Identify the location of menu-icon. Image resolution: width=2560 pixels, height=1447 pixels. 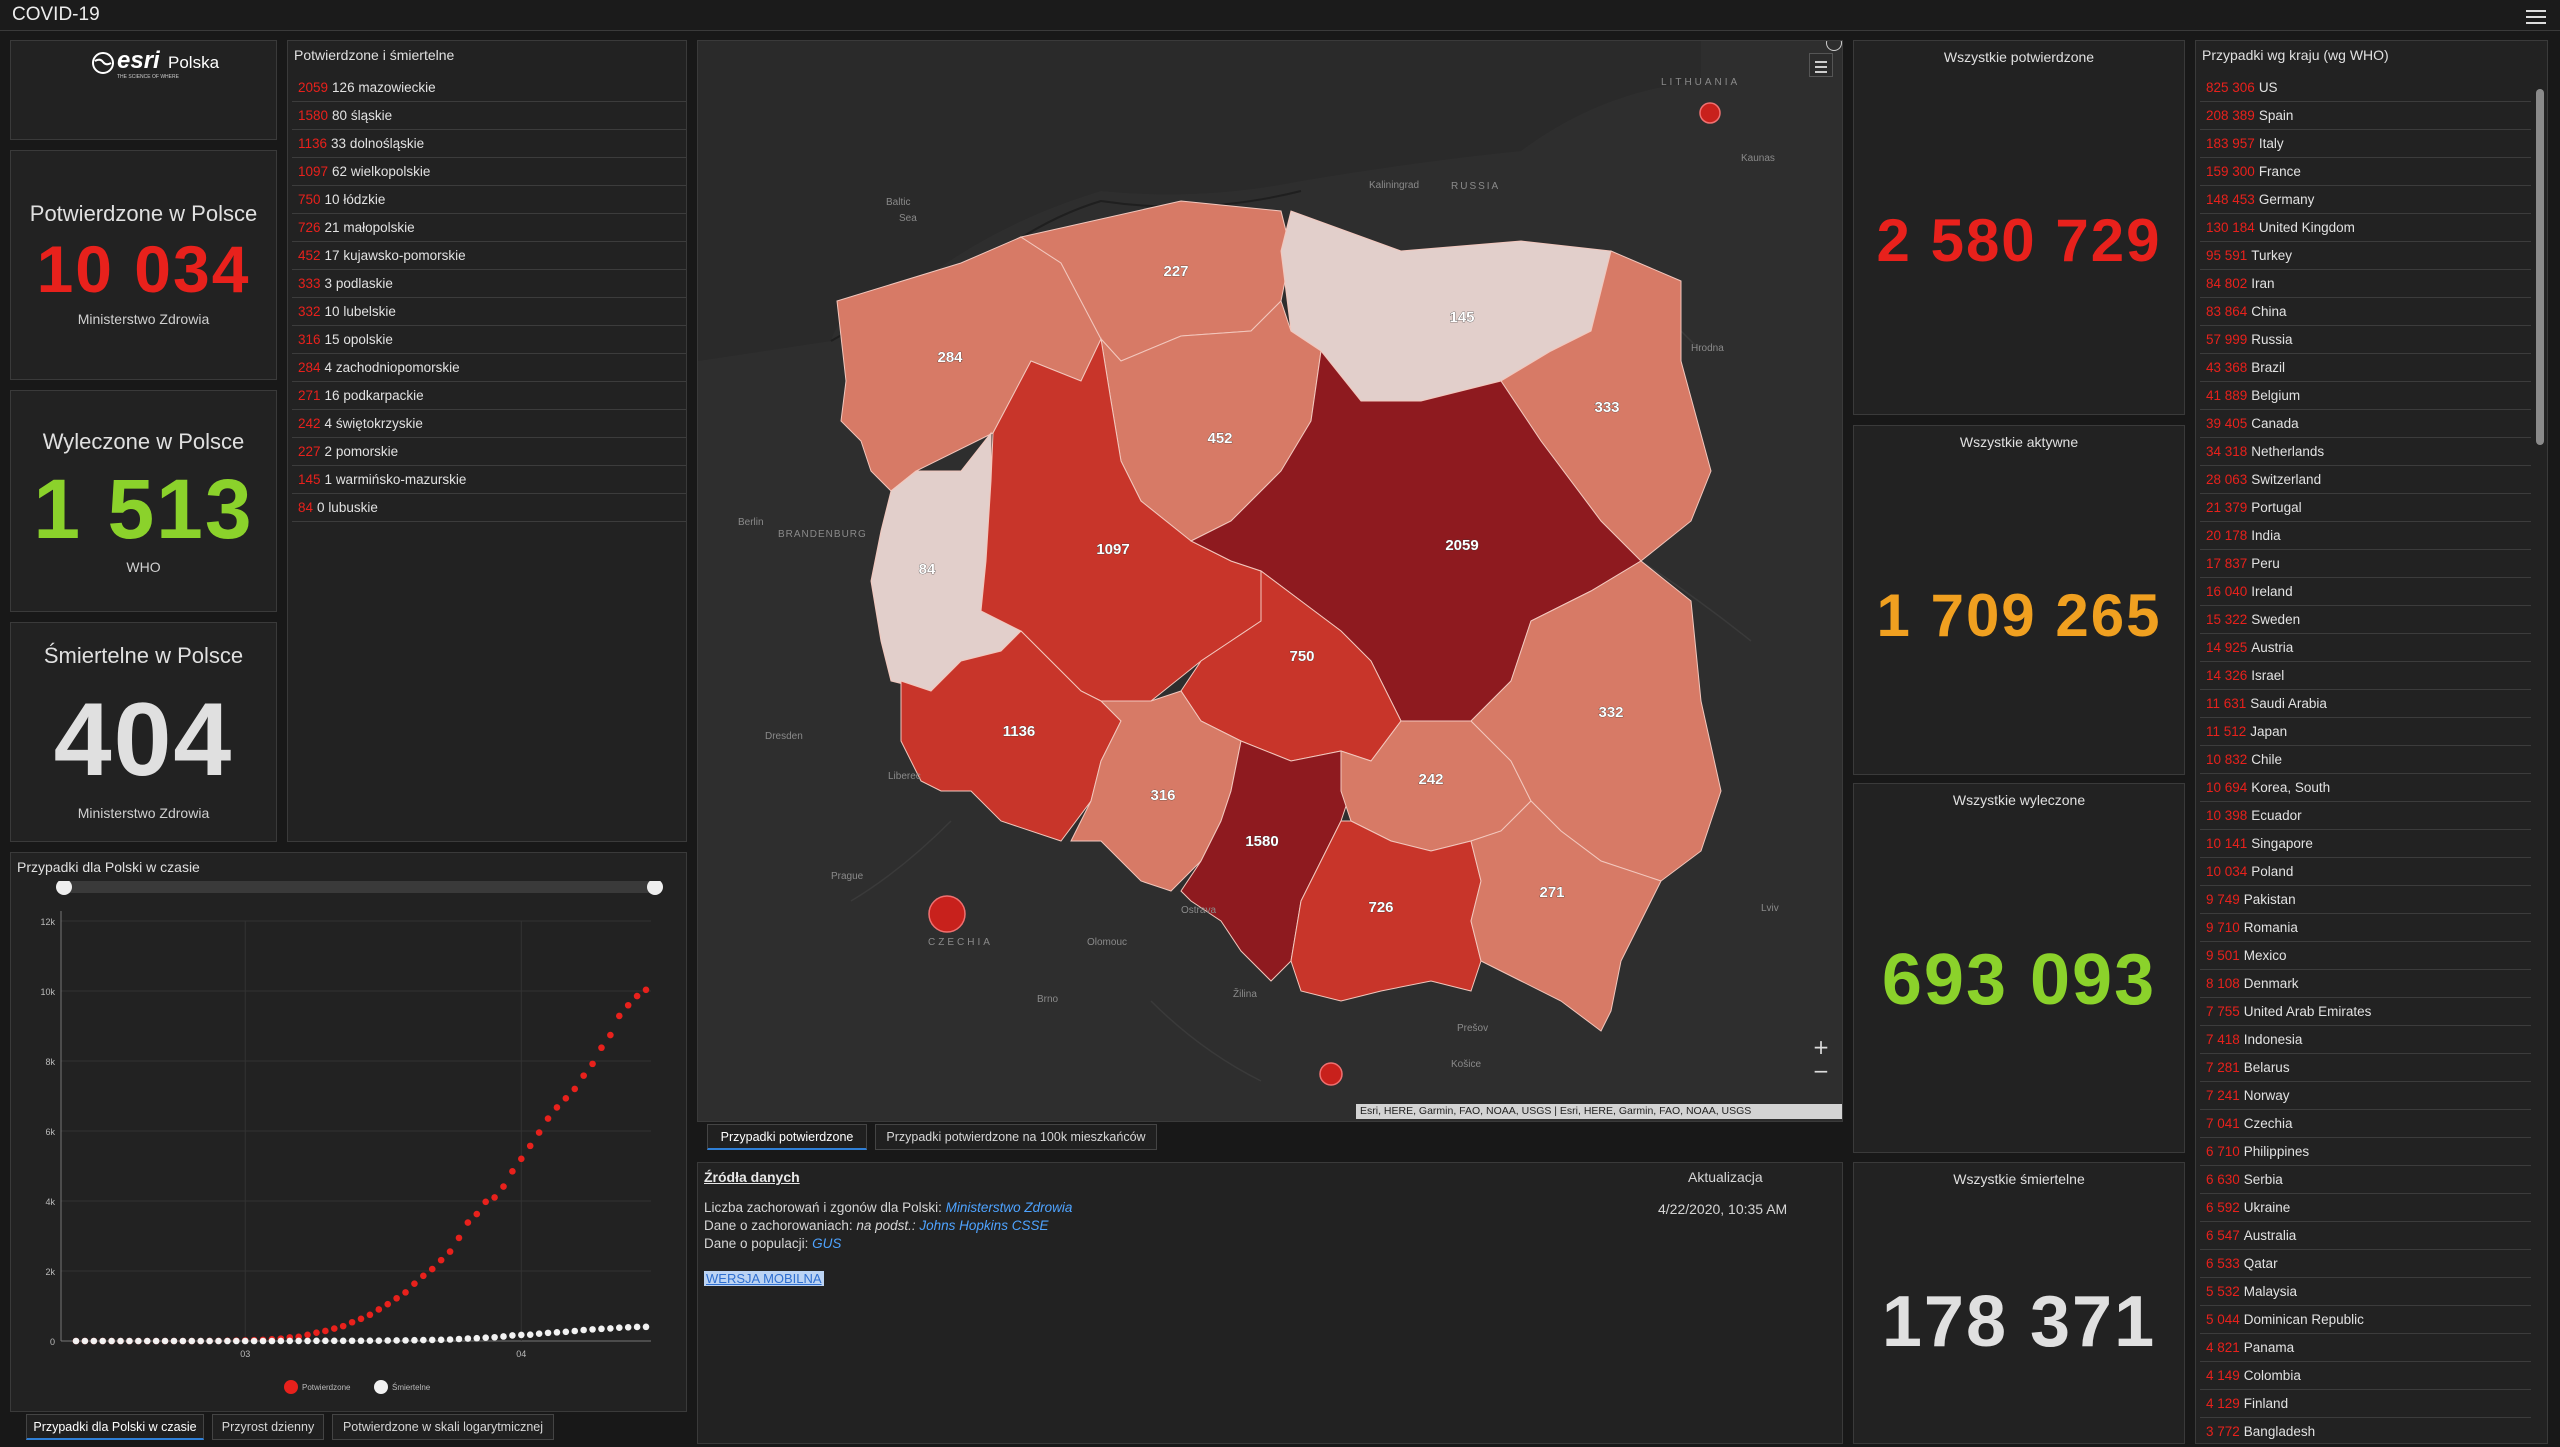
(2536, 15).